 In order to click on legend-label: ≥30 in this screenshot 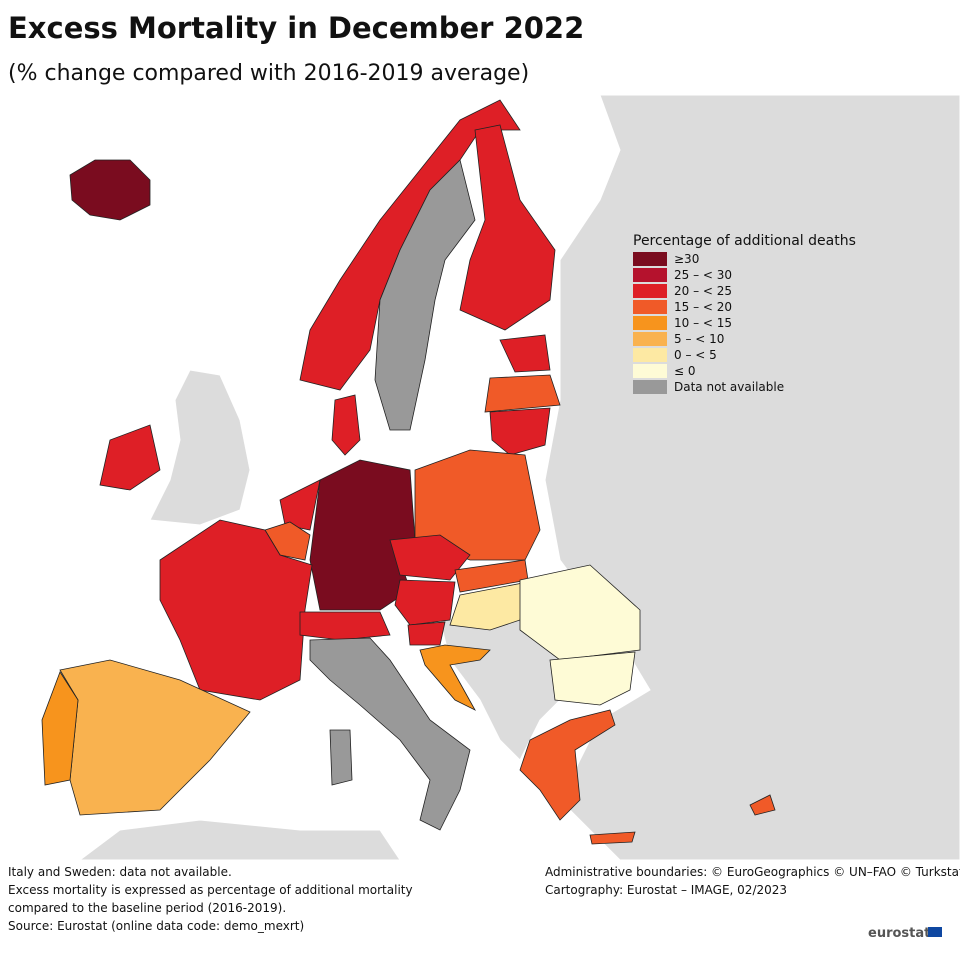, I will do `click(686, 259)`.